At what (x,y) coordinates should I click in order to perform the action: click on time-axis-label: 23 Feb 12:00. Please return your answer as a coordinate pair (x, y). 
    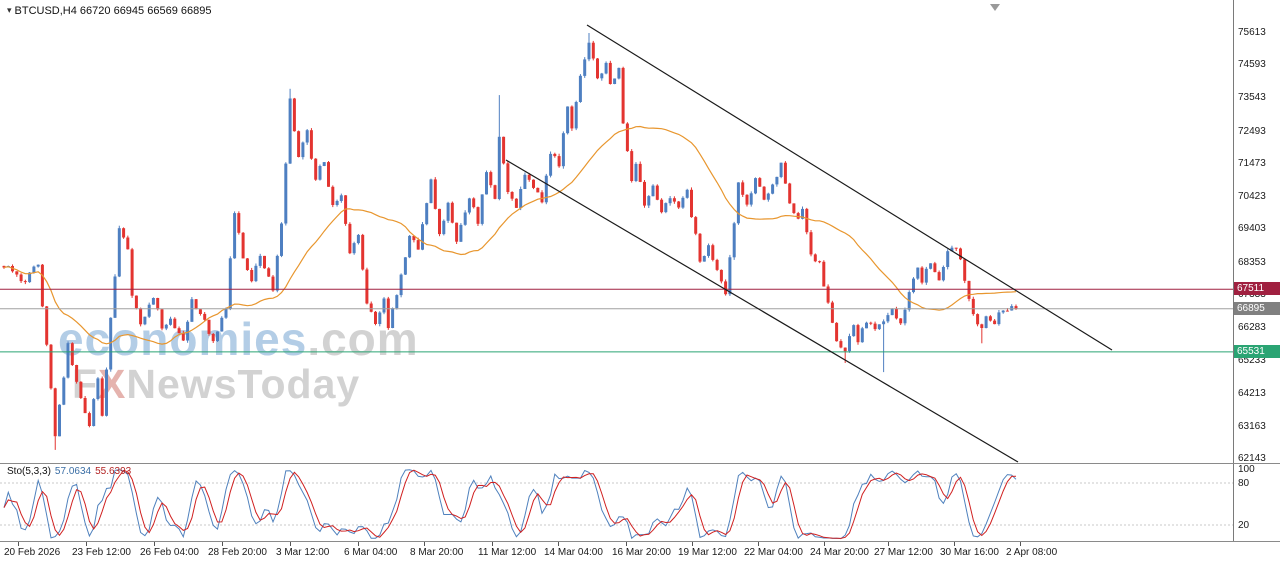
    Looking at the image, I should click on (101, 552).